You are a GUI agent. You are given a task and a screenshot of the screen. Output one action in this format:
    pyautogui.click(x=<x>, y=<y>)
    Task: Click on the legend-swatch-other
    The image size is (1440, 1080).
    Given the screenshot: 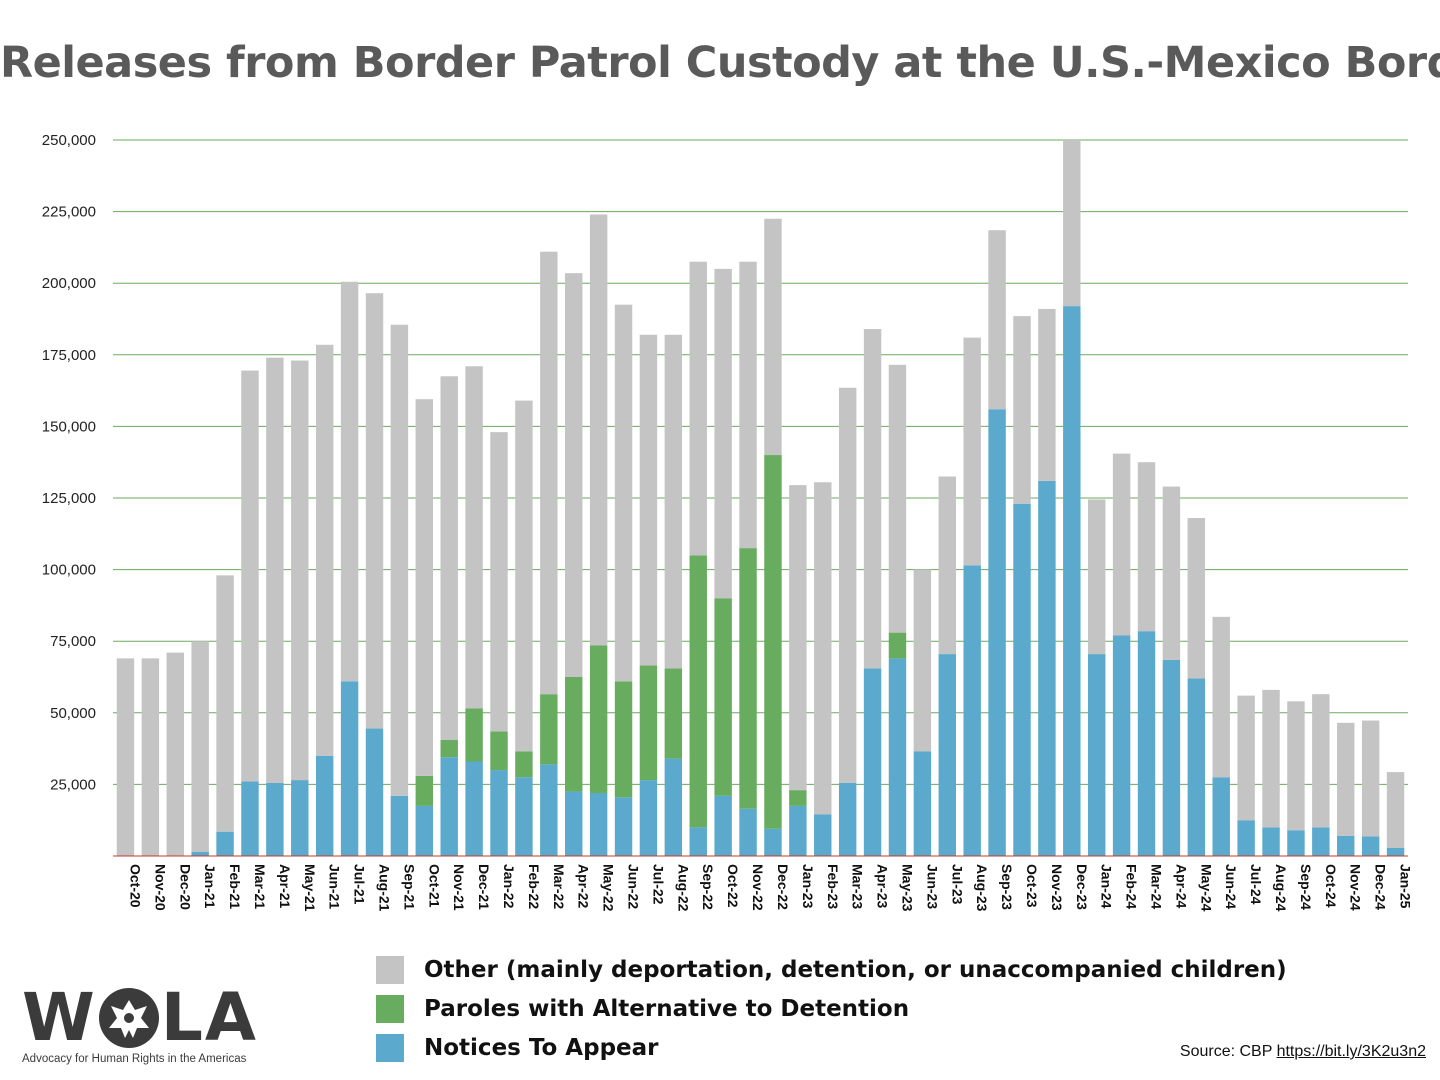 What is the action you would take?
    pyautogui.click(x=390, y=969)
    